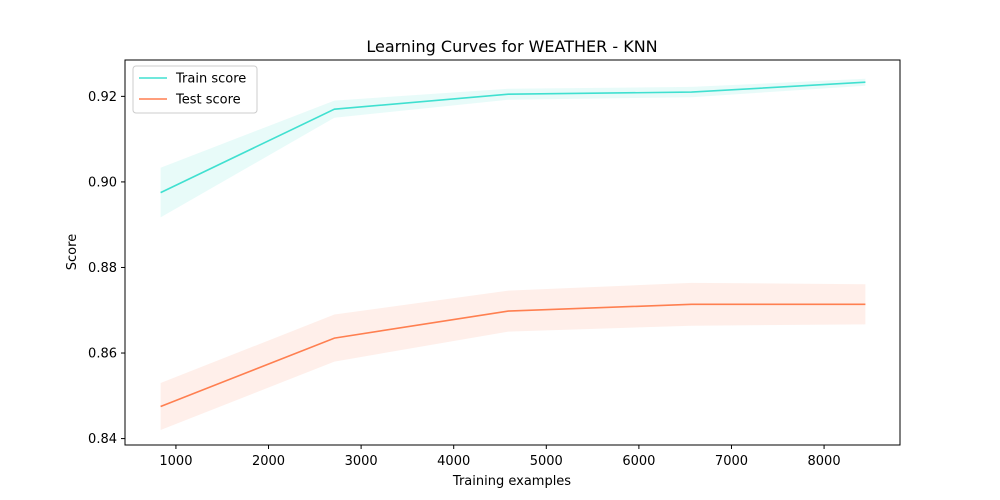 The image size is (1000, 500). What do you see at coordinates (511, 46) in the screenshot?
I see `chart-title: Learning Curves for WEATHER - KNN` at bounding box center [511, 46].